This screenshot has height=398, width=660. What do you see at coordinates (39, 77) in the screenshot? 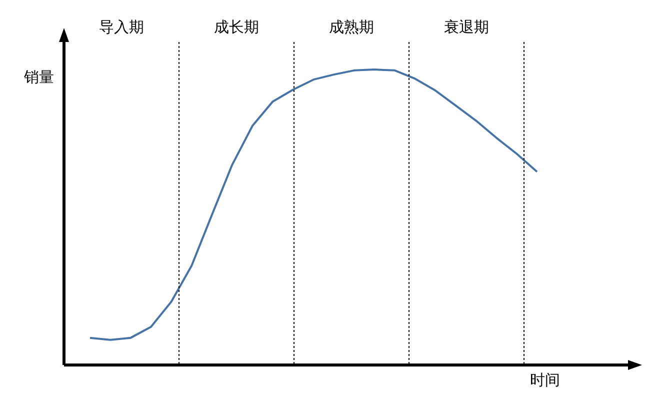
I see `y-axis-title: 销量` at bounding box center [39, 77].